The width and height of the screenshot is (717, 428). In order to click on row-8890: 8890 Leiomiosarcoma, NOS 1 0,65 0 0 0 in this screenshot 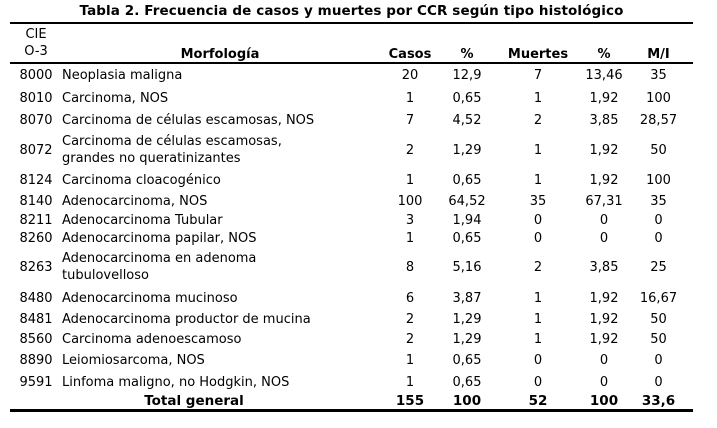, I will do `click(351, 360)`.